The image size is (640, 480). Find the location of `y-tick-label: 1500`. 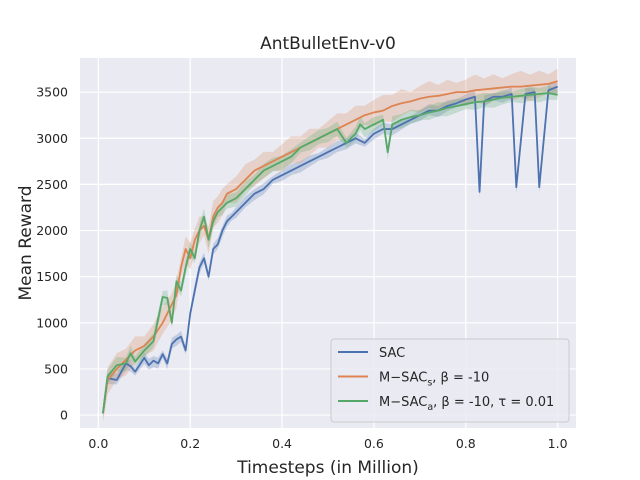

y-tick-label: 1500 is located at coordinates (52, 276).